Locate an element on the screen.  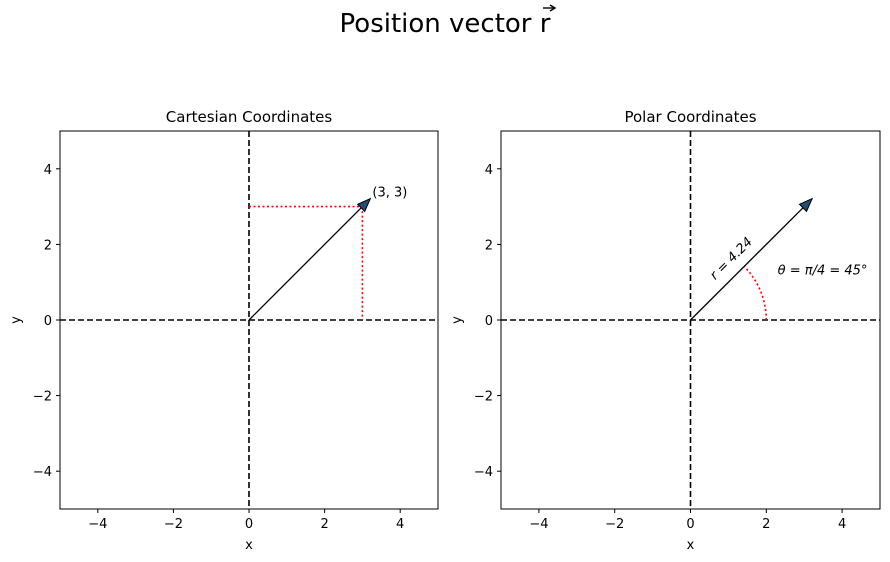
panel-title: Cartesian Coordinates is located at coordinates (249, 117).